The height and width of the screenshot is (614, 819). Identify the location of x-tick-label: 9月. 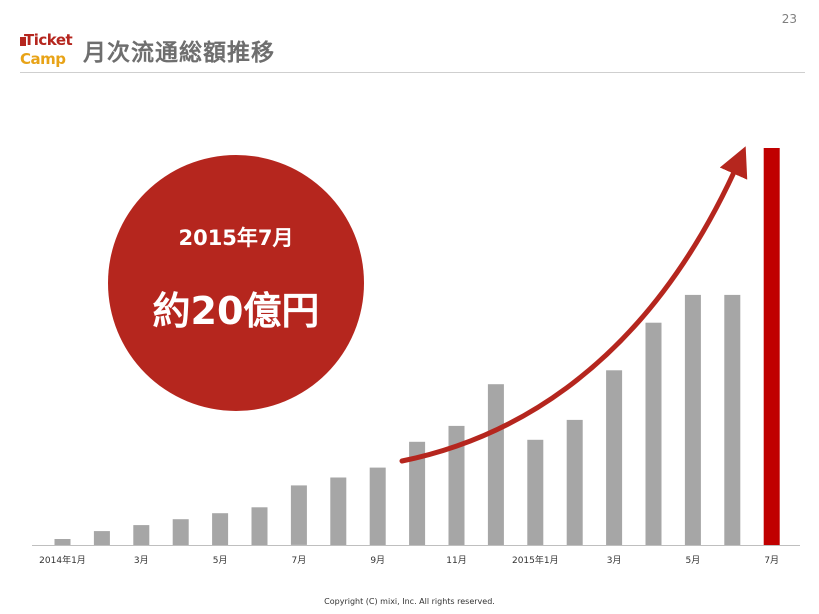
(377, 560).